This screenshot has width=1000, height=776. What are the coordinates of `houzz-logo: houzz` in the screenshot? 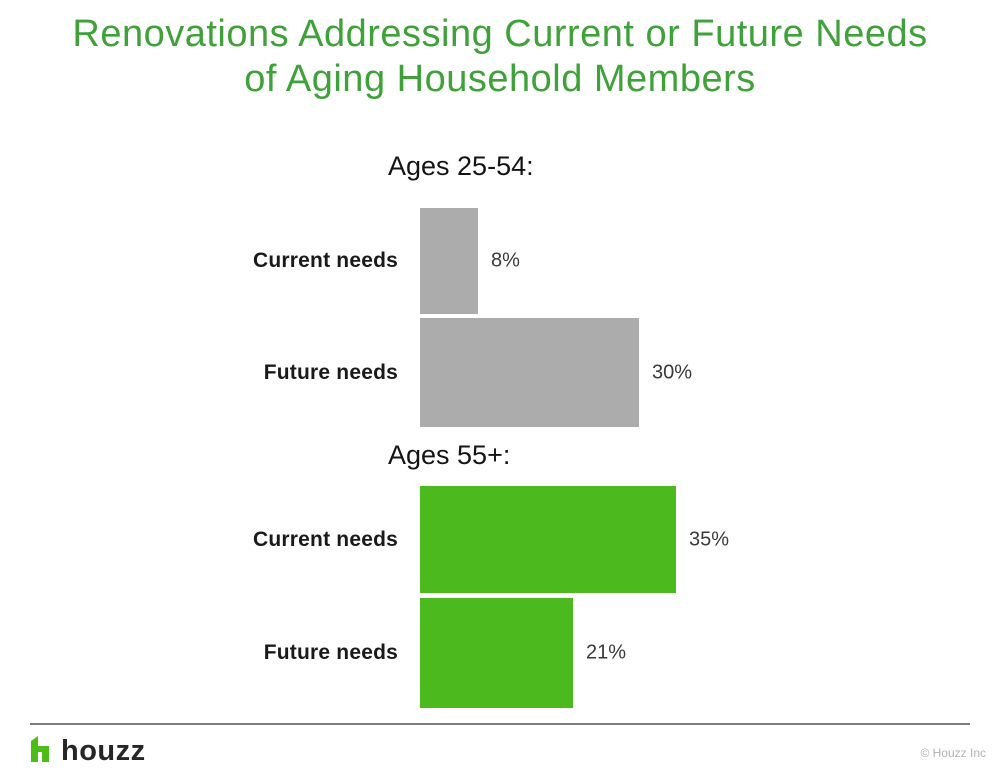 It's located at (87, 750).